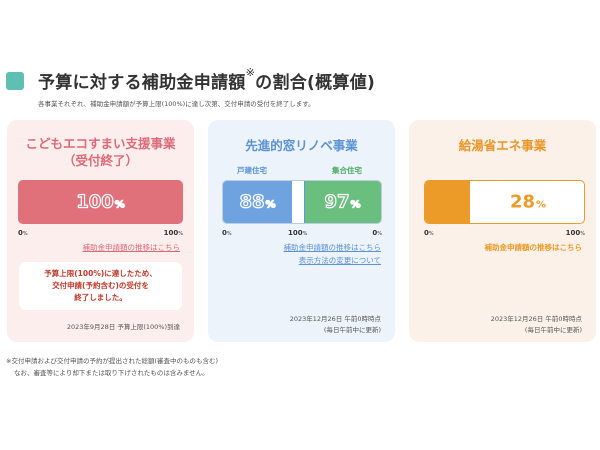 The height and width of the screenshot is (450, 600). I want to click on axis-left: 0%, so click(227, 233).